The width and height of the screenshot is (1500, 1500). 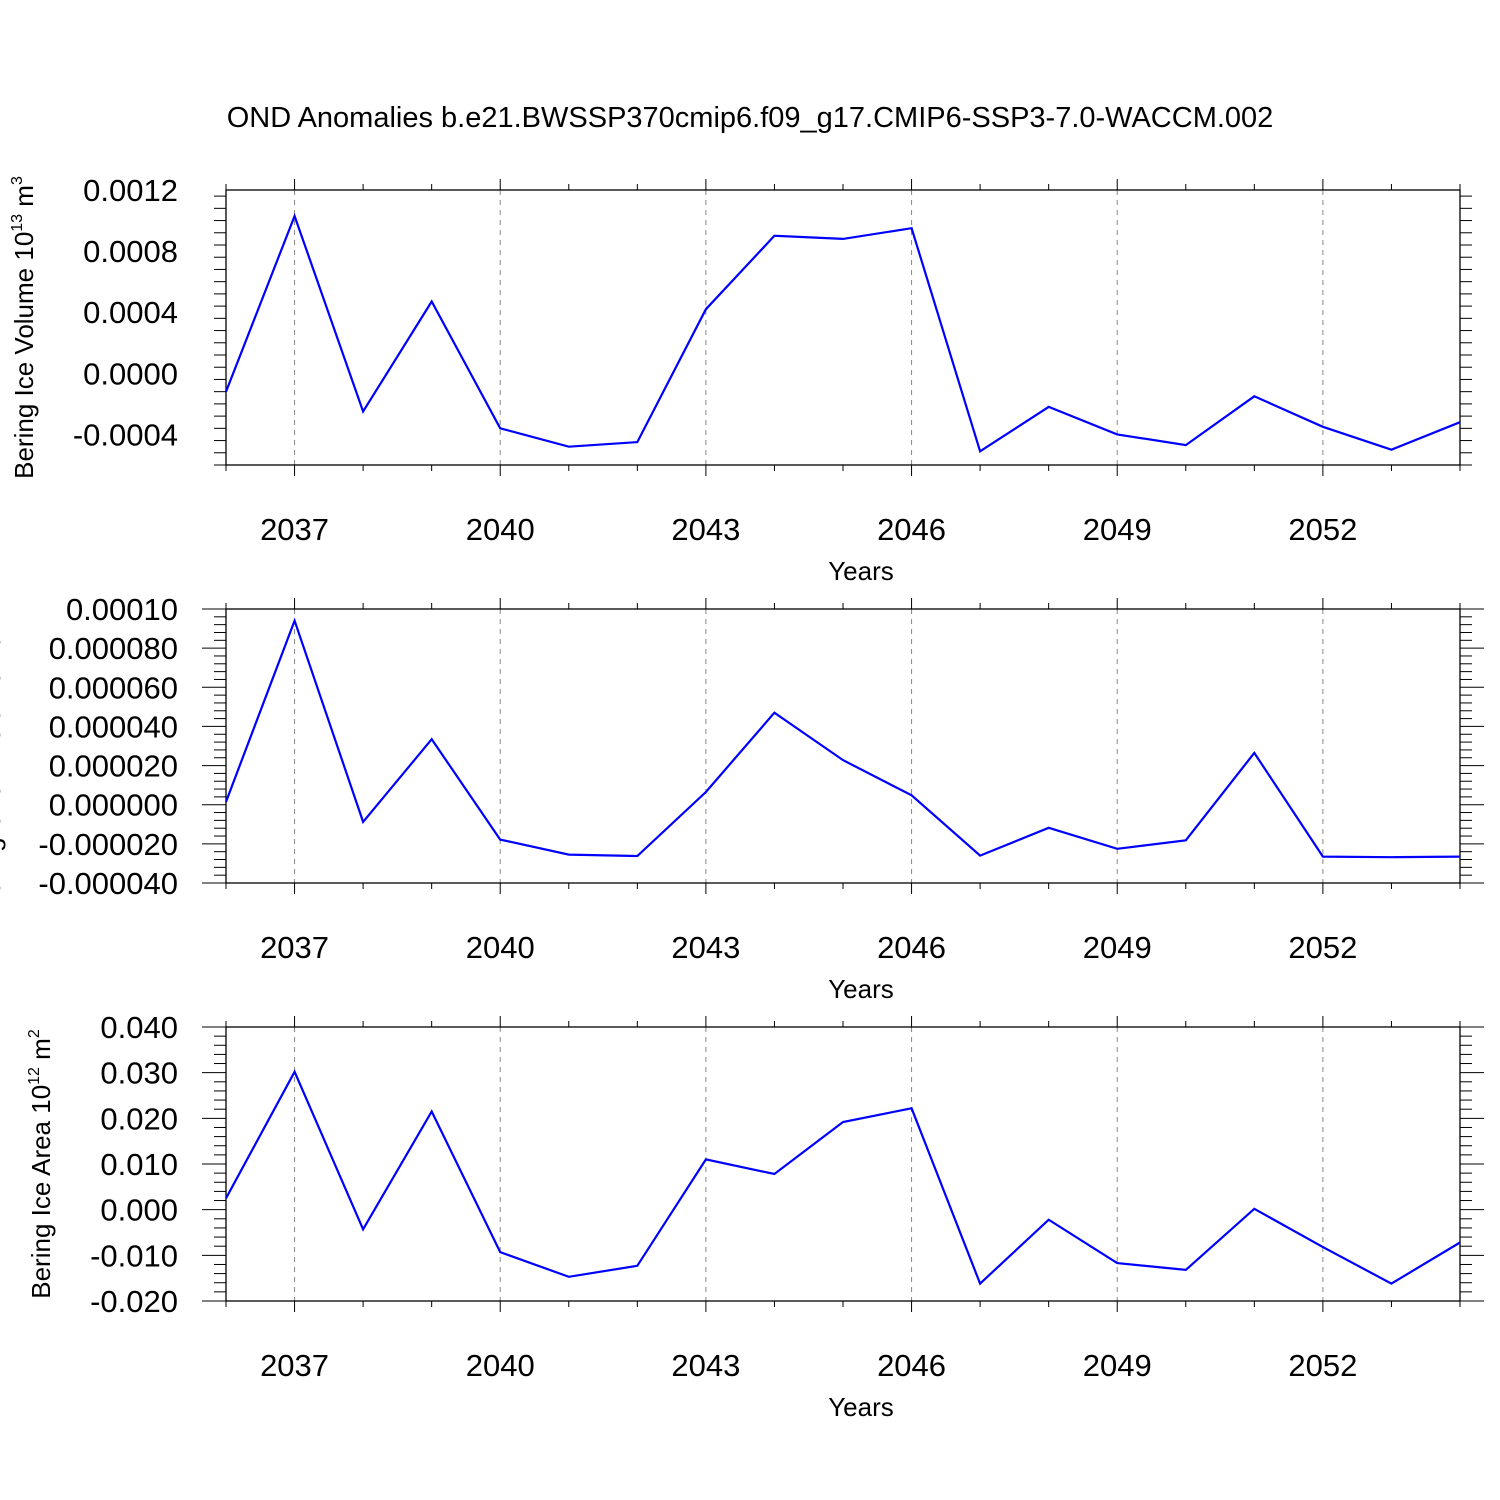 I want to click on y-axis-label-part: Bering Ice Volume 10, so click(x=24, y=355).